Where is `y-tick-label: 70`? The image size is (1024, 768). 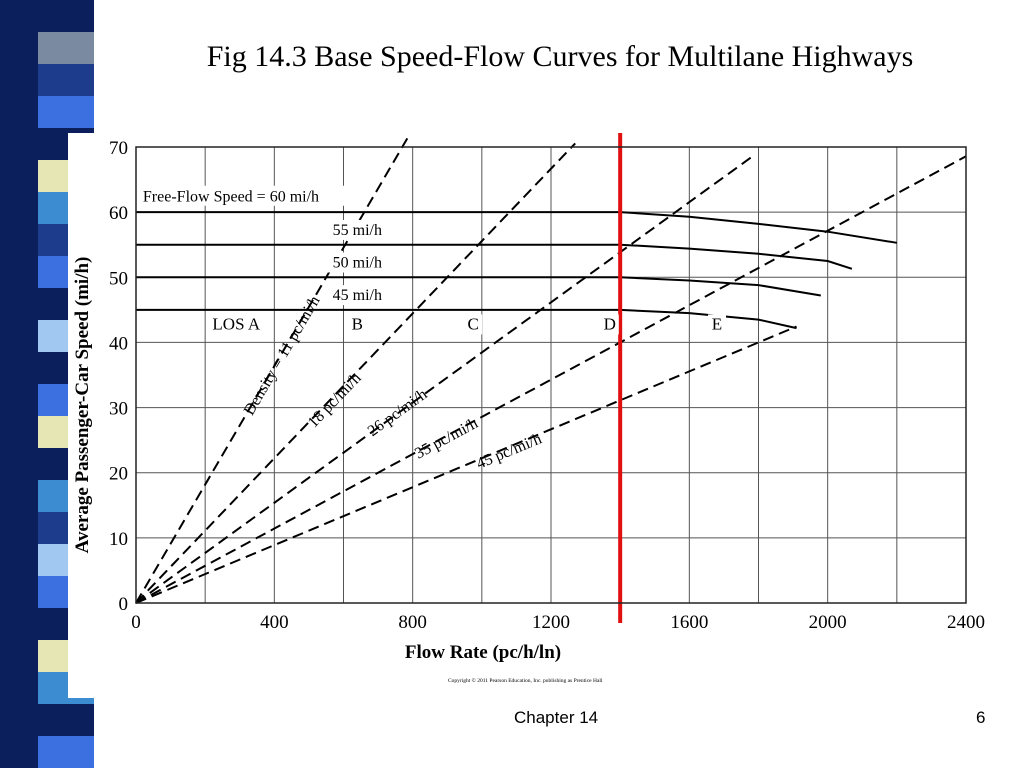
y-tick-label: 70 is located at coordinates (118, 148).